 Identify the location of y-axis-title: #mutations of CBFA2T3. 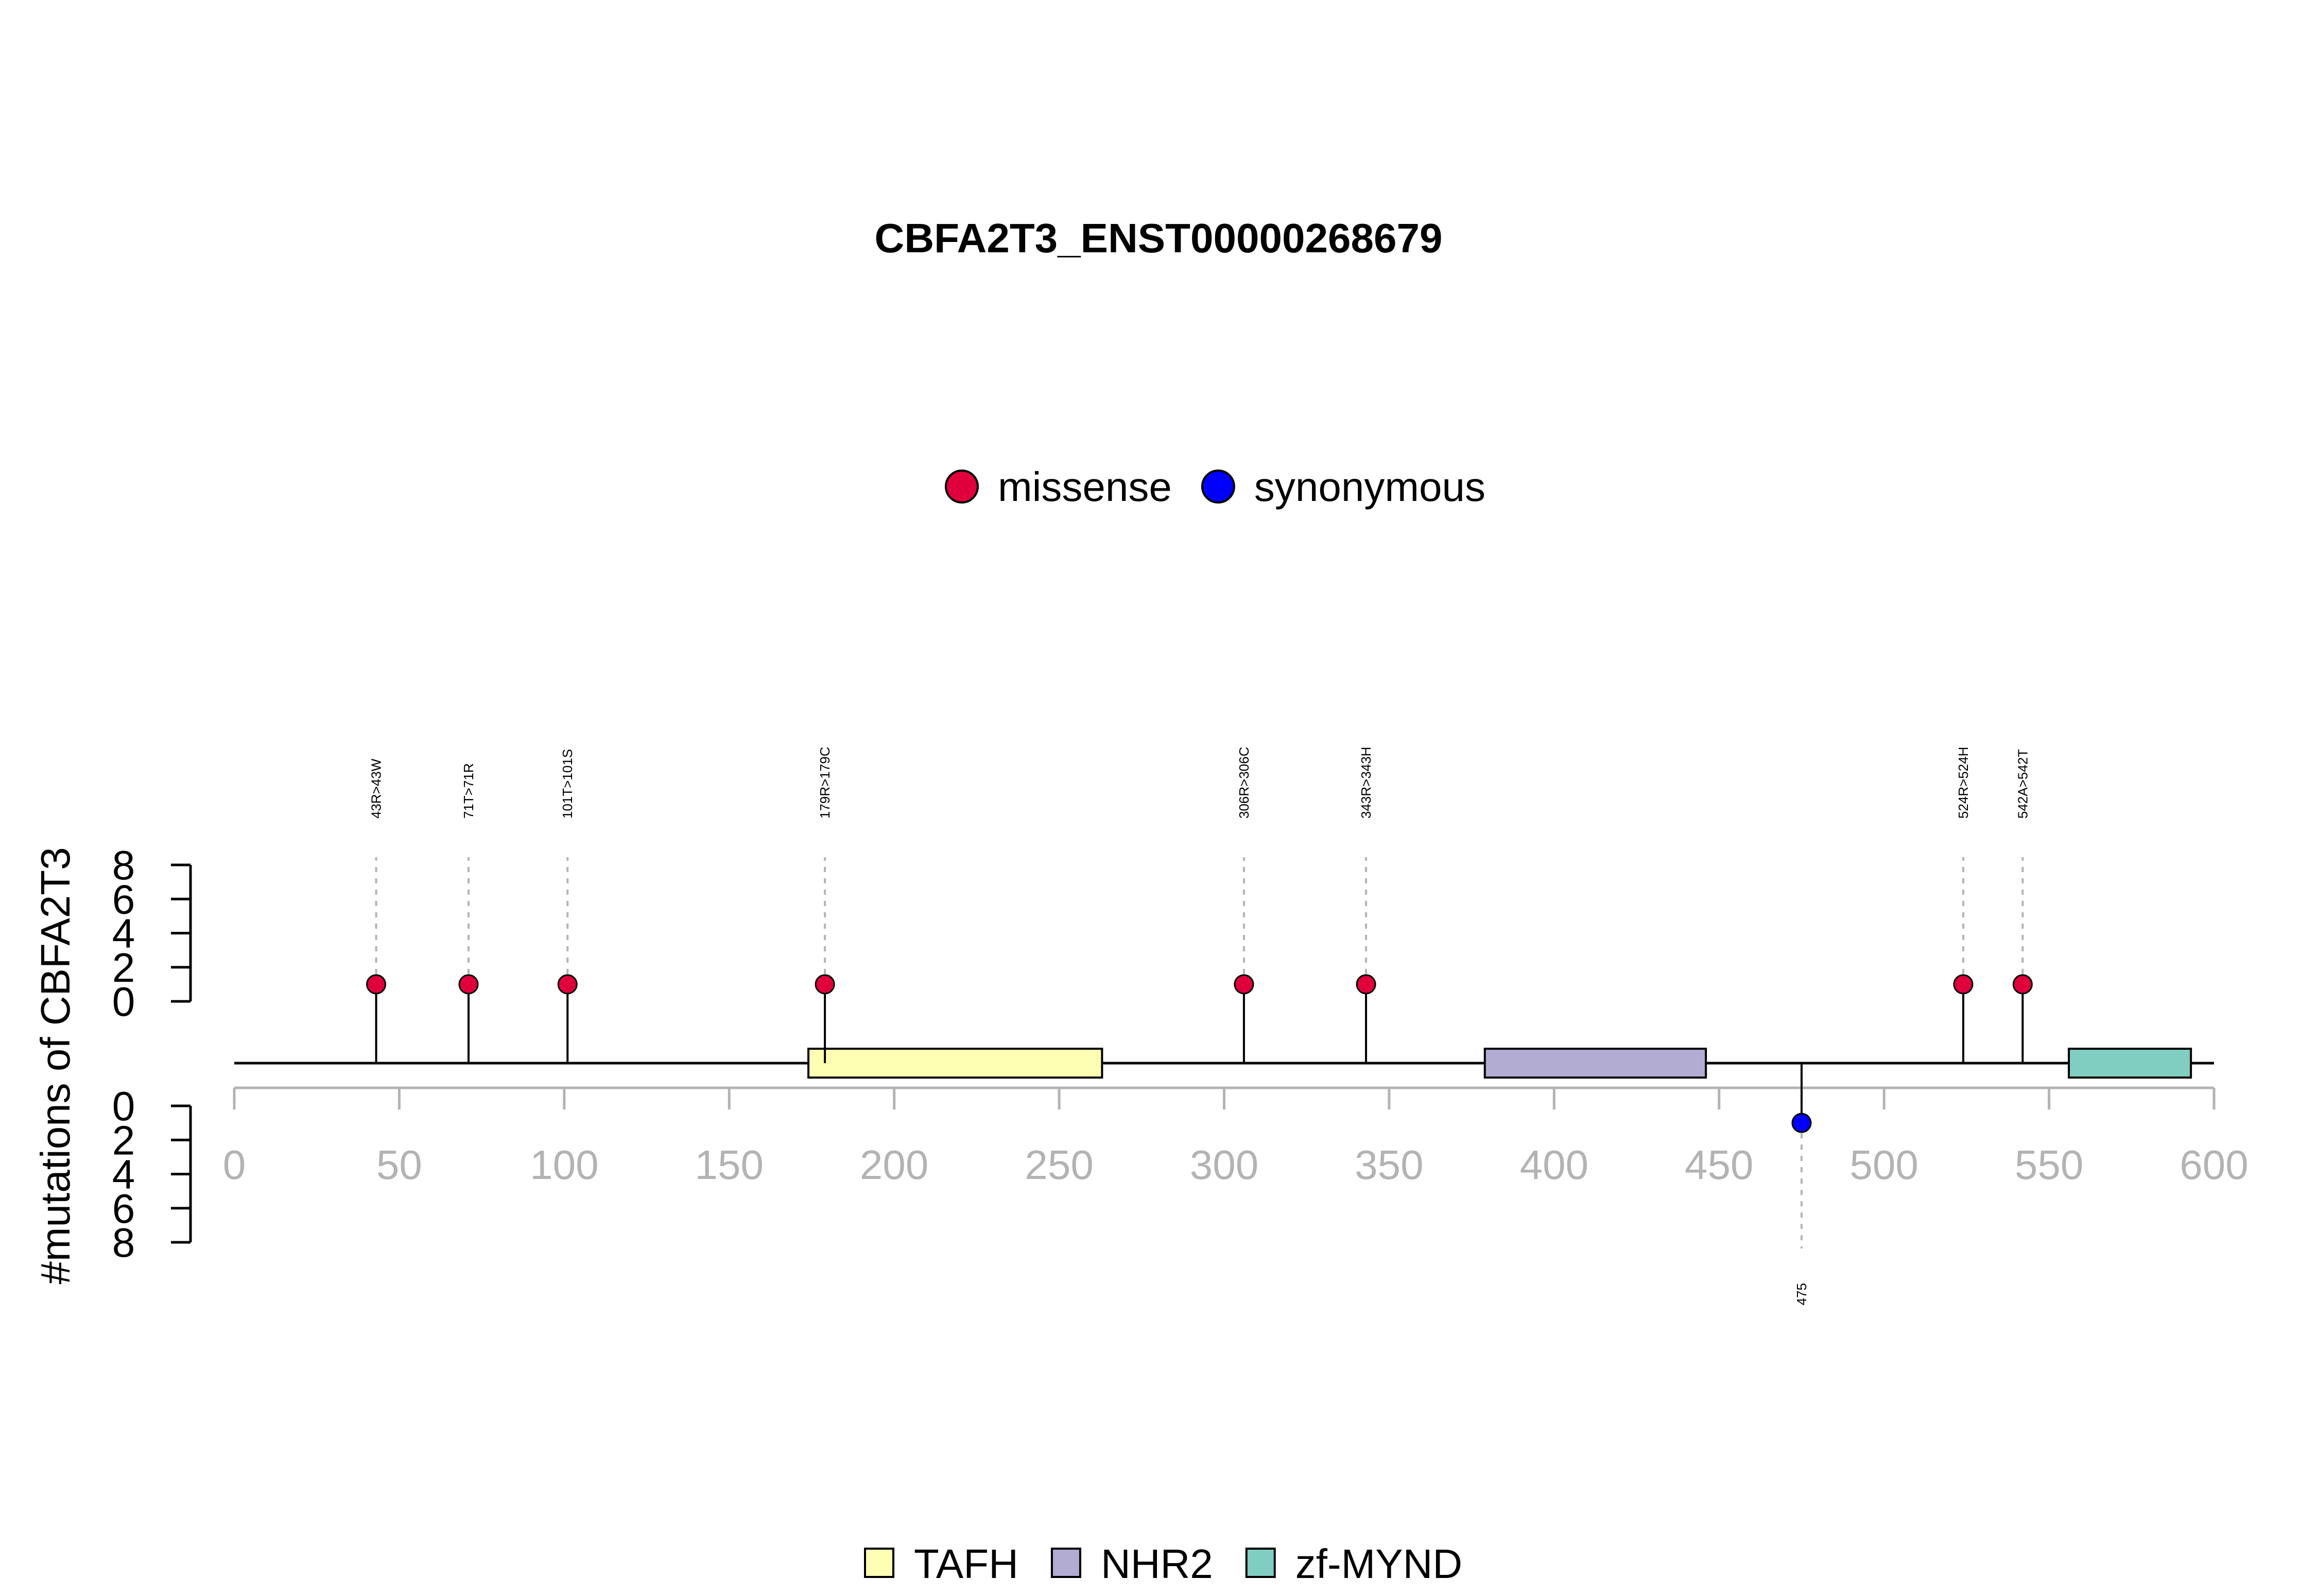
(55, 1065).